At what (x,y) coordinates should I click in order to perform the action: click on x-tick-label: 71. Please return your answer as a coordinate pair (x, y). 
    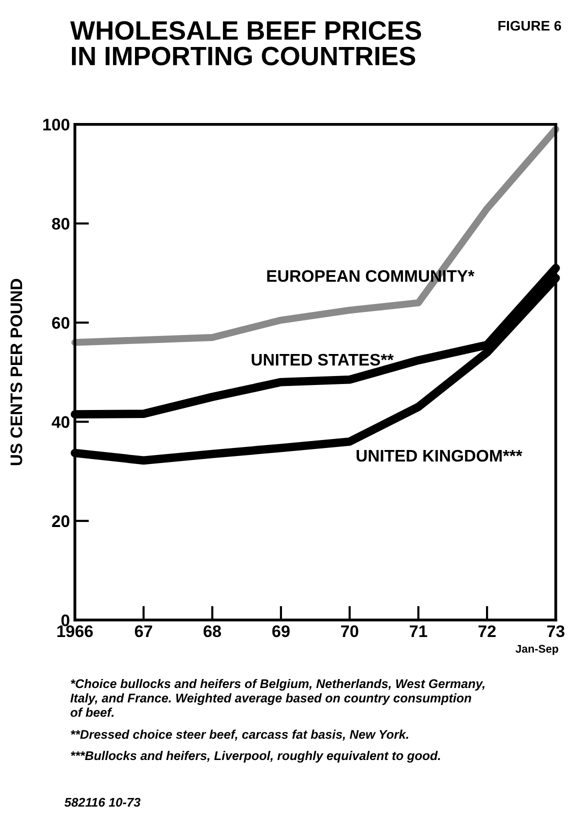
    Looking at the image, I should click on (419, 631).